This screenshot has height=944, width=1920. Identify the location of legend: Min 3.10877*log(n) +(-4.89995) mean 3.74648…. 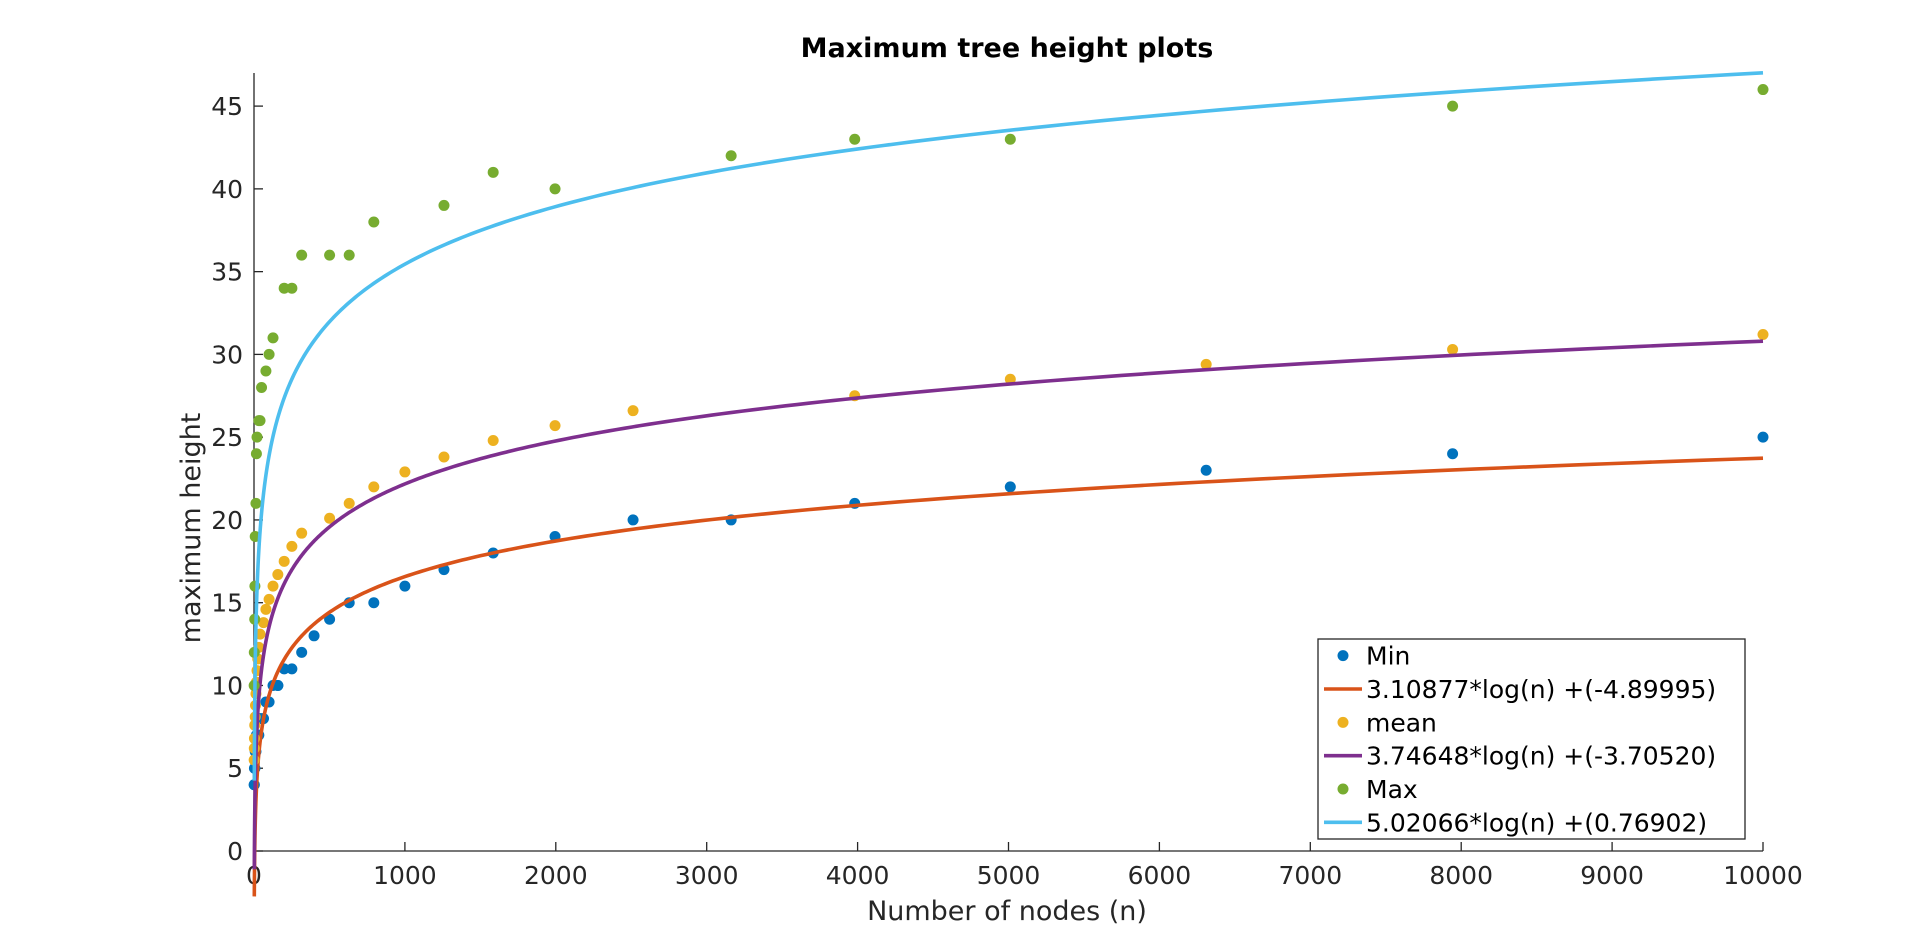
(1531, 739).